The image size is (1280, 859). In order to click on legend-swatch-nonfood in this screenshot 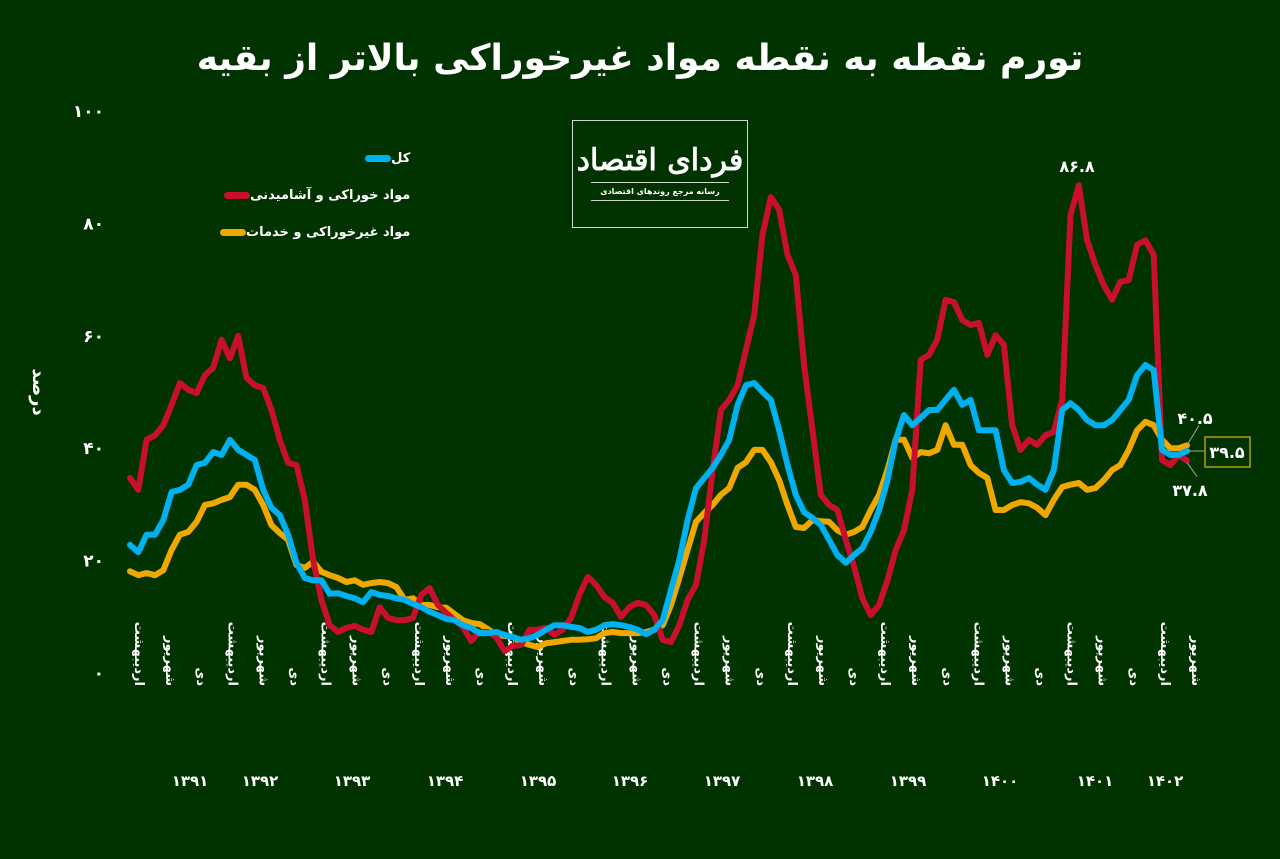, I will do `click(233, 232)`.